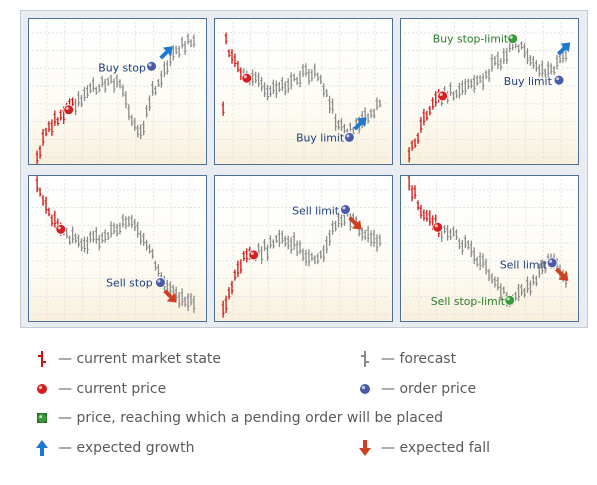 The height and width of the screenshot is (485, 597). I want to click on legend-label-order-price: — order price, so click(429, 389).